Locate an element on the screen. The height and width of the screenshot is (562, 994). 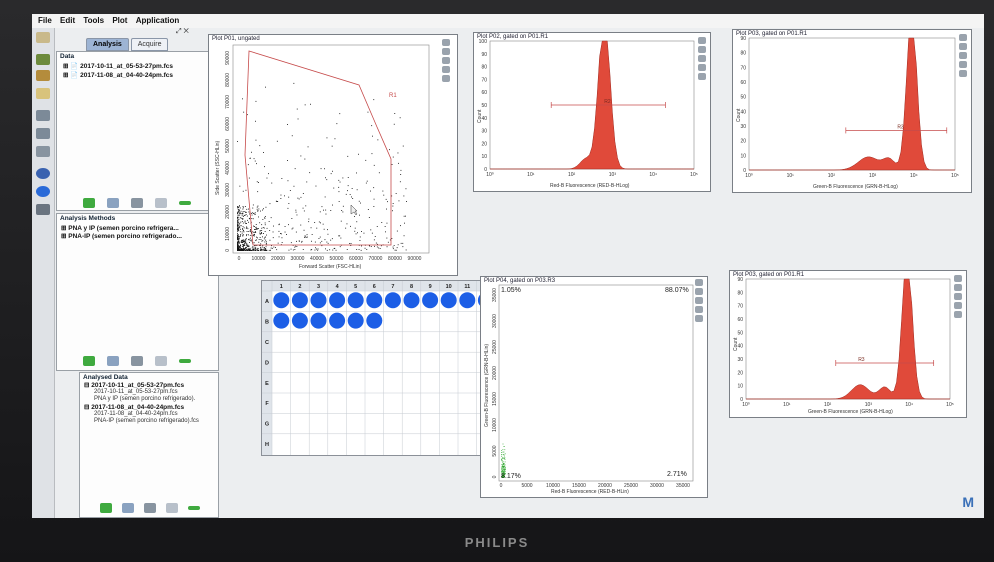
well-sample-A11 is located at coordinates (467, 300).